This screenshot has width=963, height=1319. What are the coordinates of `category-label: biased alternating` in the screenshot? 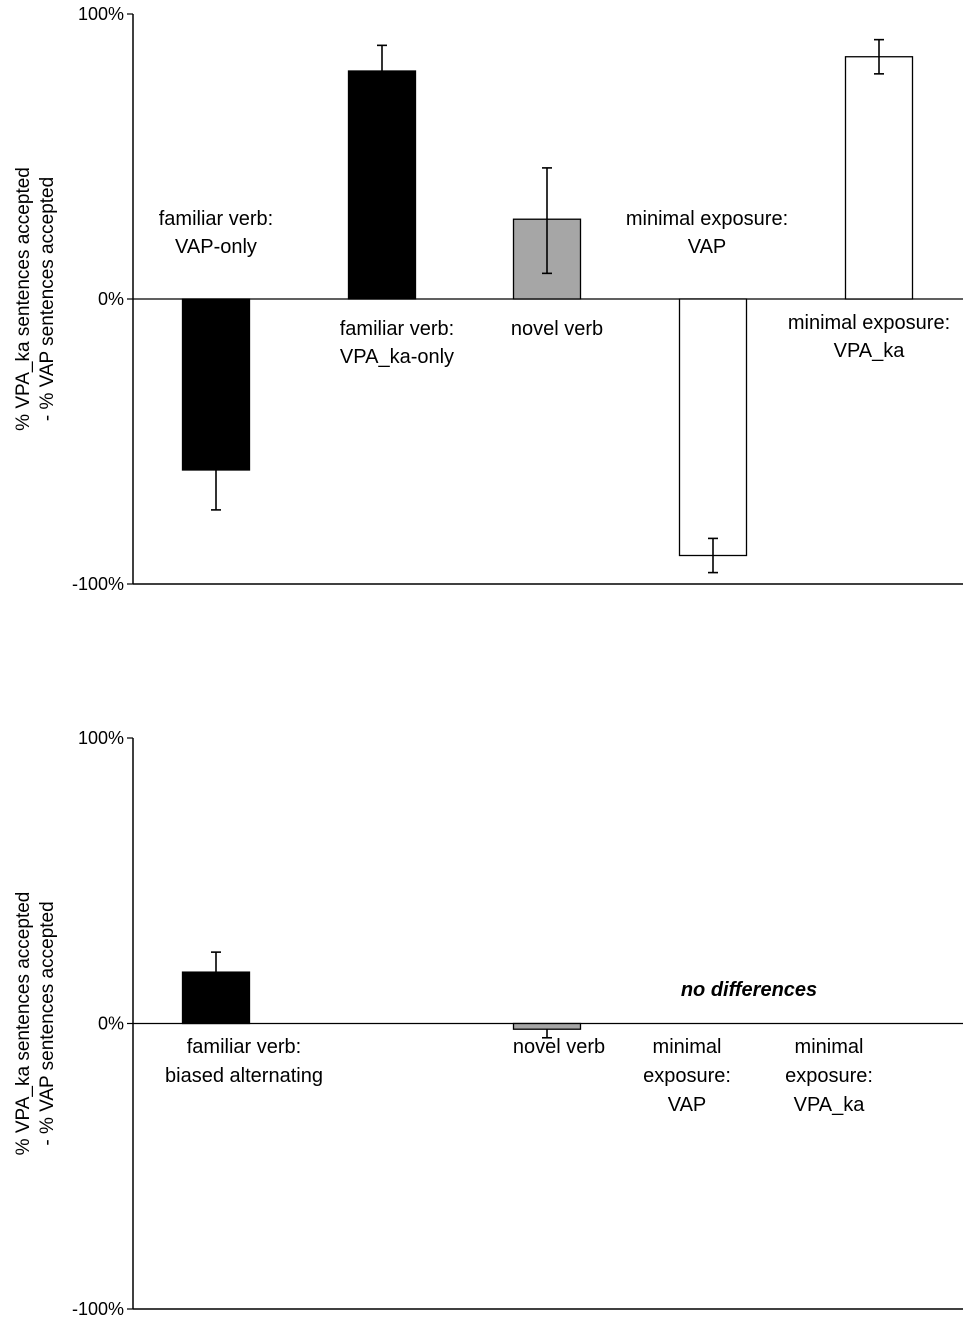 It's located at (244, 1076).